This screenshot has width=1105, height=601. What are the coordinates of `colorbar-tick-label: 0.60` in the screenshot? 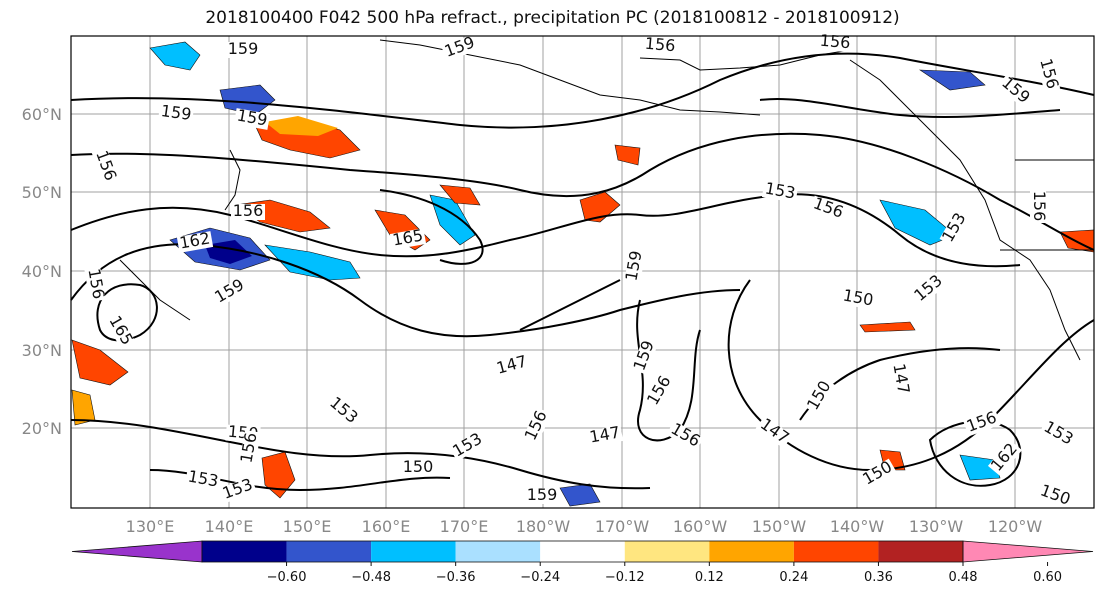 It's located at (1047, 577).